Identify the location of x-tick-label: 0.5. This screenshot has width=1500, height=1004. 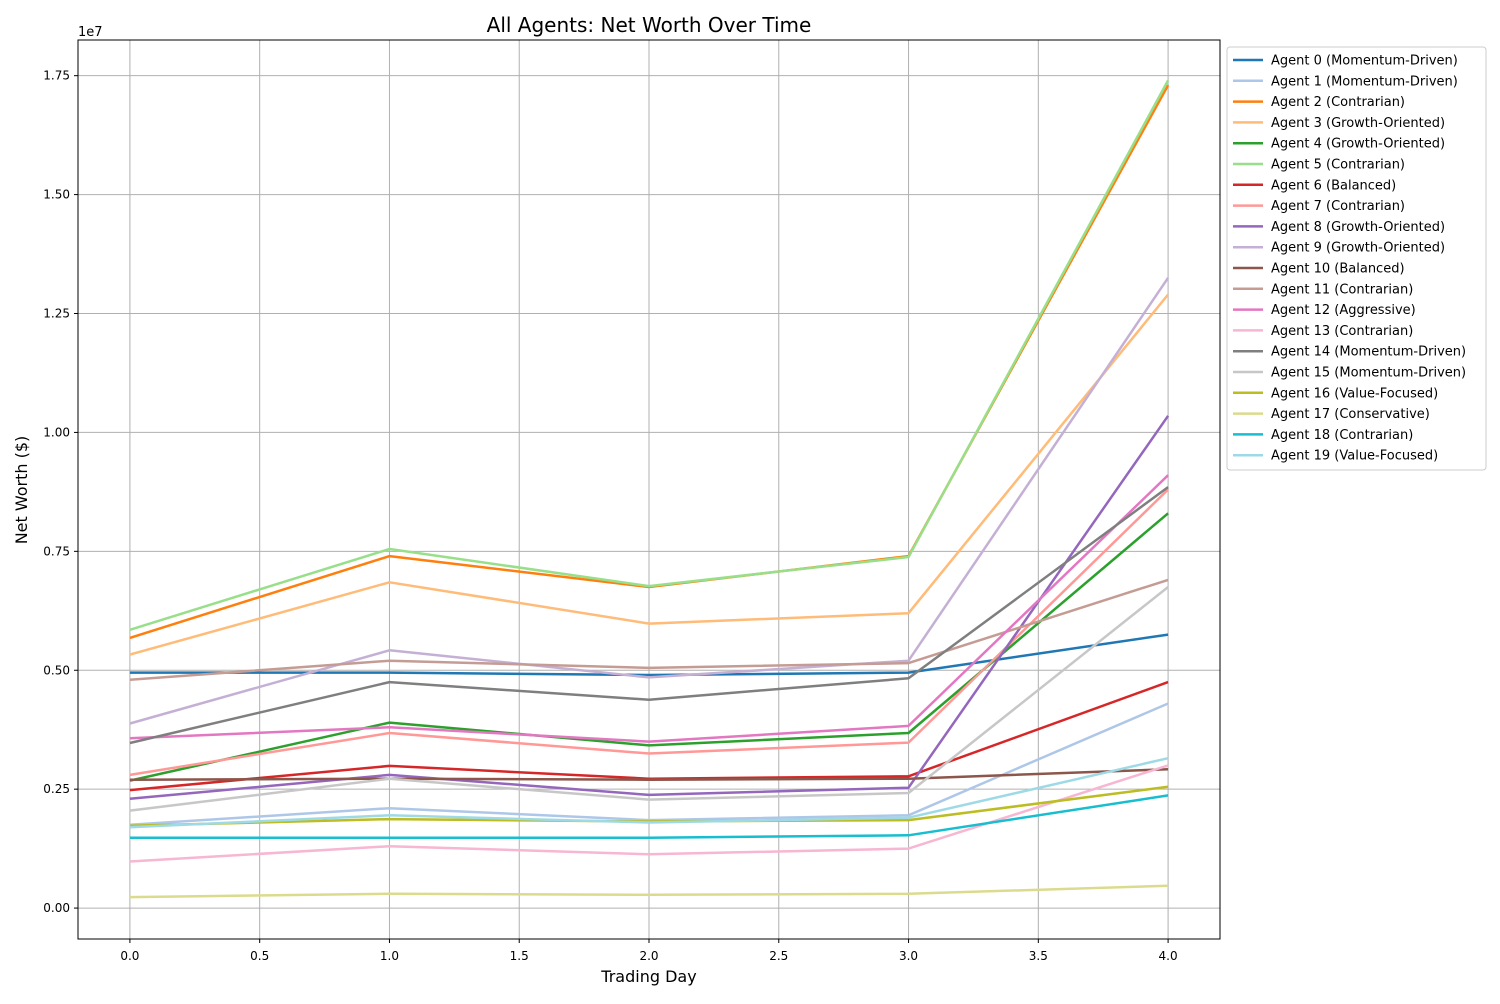
(259, 956).